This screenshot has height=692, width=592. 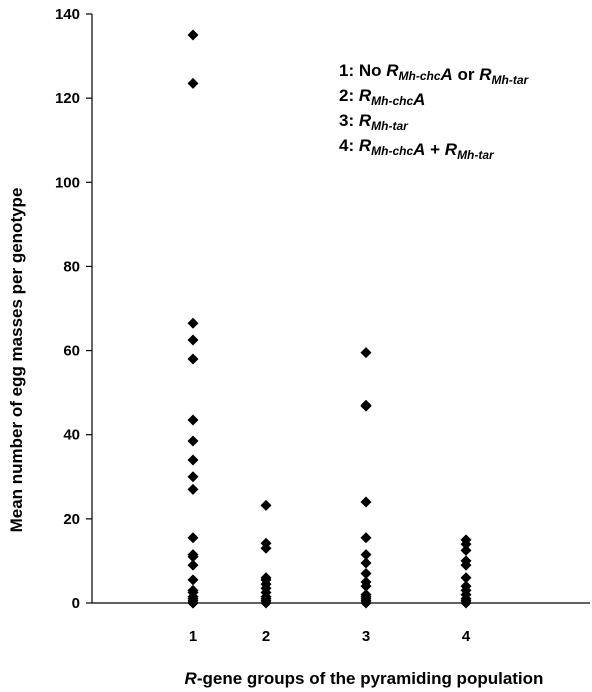 I want to click on x-ticks: 1 2 3 4, so click(x=330, y=636).